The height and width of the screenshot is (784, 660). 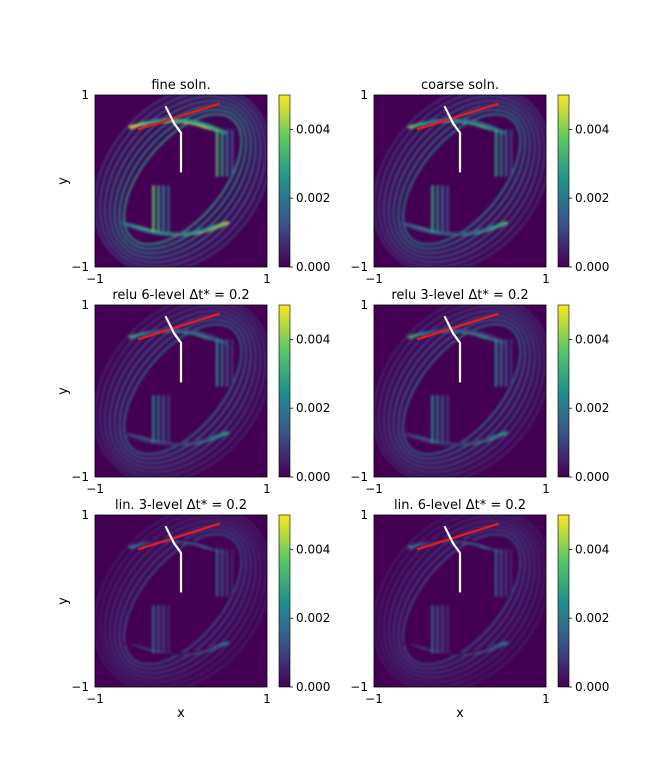 I want to click on panel-1: fine soln. 1 −1−1 1 y 0.000 0.002 0.004, so click(x=193, y=182).